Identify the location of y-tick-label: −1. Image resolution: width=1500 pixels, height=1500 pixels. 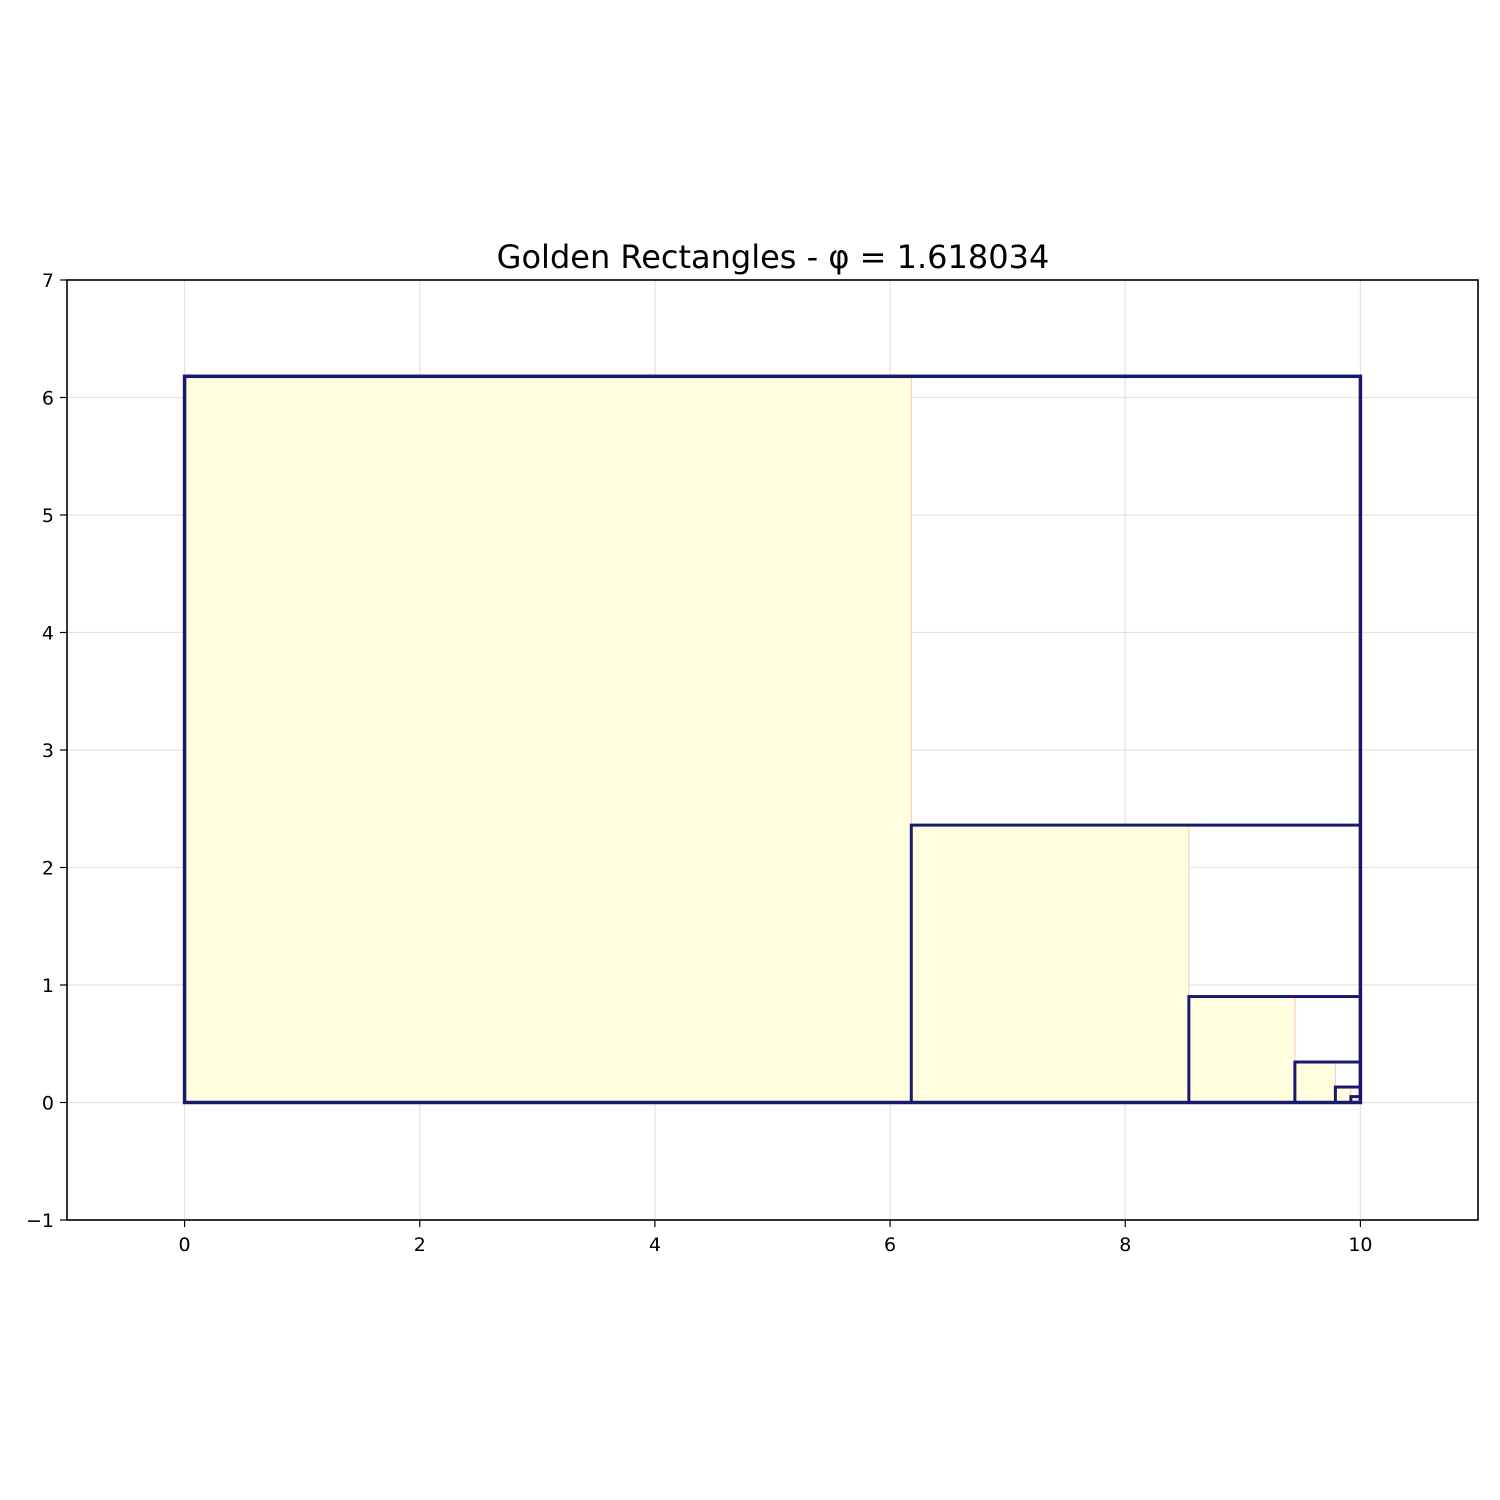
(40, 1221).